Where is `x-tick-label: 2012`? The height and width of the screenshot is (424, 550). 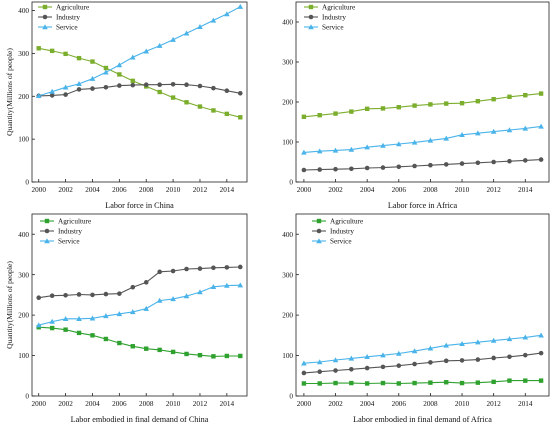
x-tick-label: 2012 is located at coordinates (493, 190).